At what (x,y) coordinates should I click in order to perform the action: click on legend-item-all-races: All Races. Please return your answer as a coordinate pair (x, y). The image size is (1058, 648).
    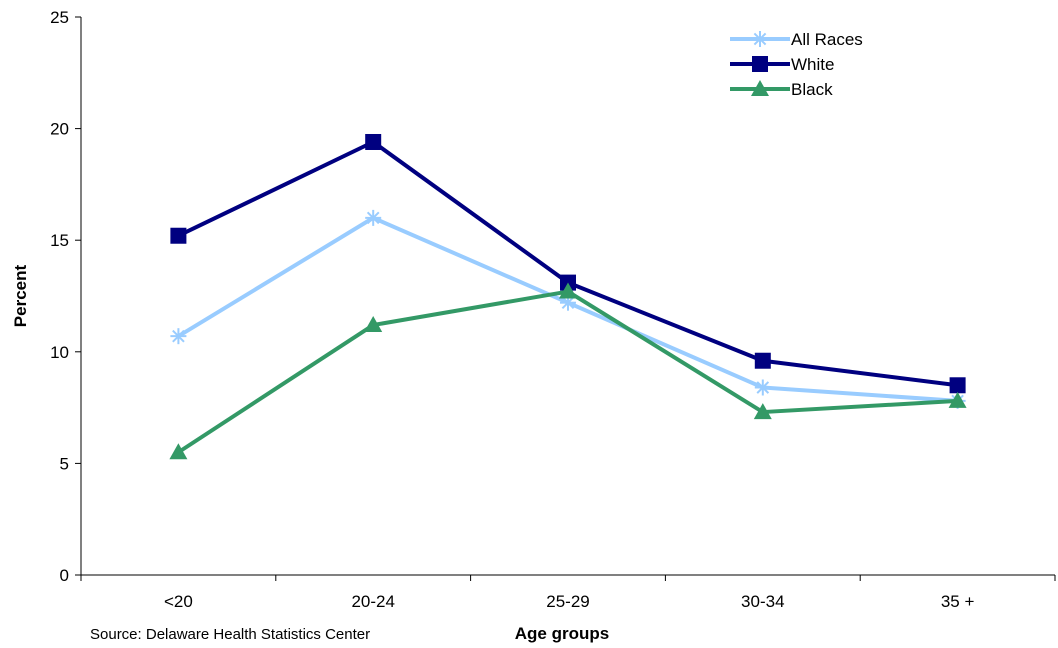
    Looking at the image, I should click on (796, 39).